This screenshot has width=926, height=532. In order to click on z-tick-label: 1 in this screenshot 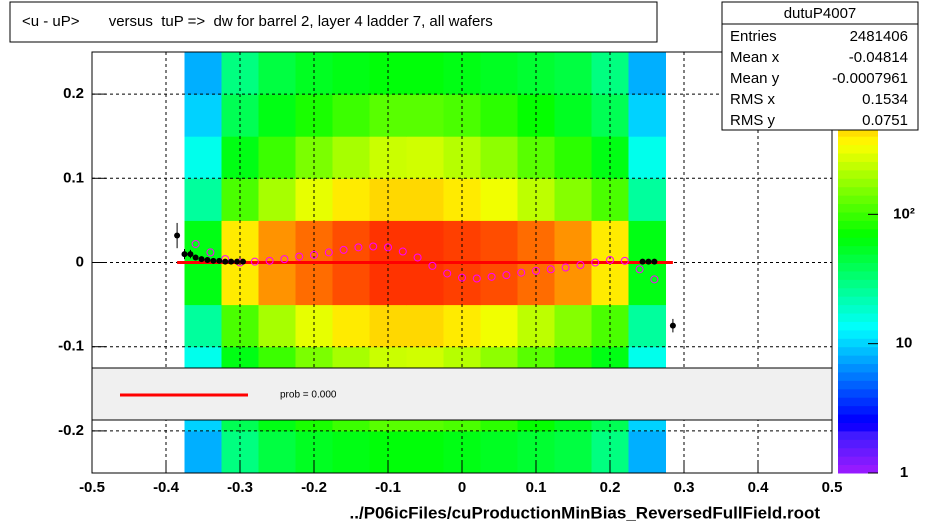, I will do `click(904, 472)`.